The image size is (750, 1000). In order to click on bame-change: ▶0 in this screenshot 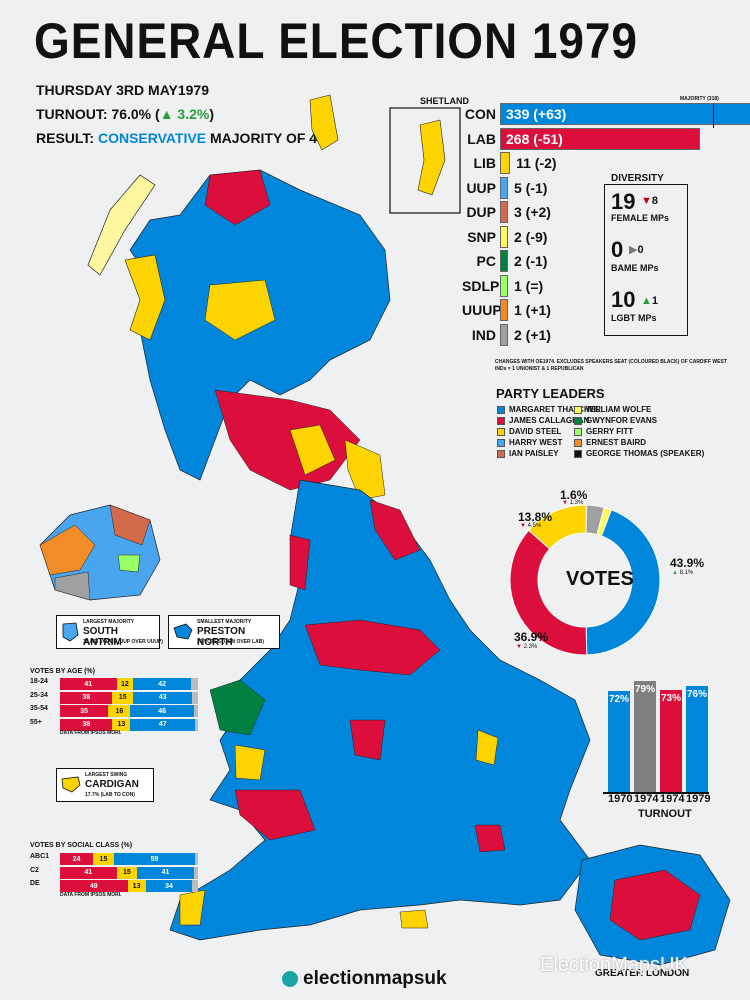, I will do `click(636, 250)`.